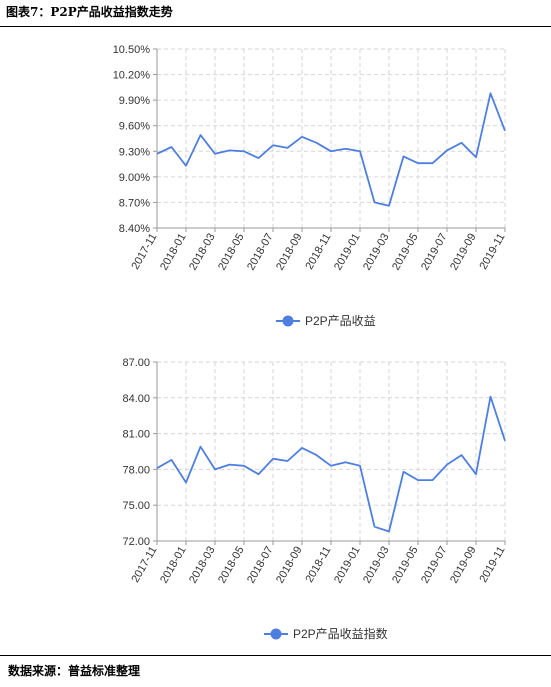  I want to click on x-tick-label: 2018-07, so click(260, 565).